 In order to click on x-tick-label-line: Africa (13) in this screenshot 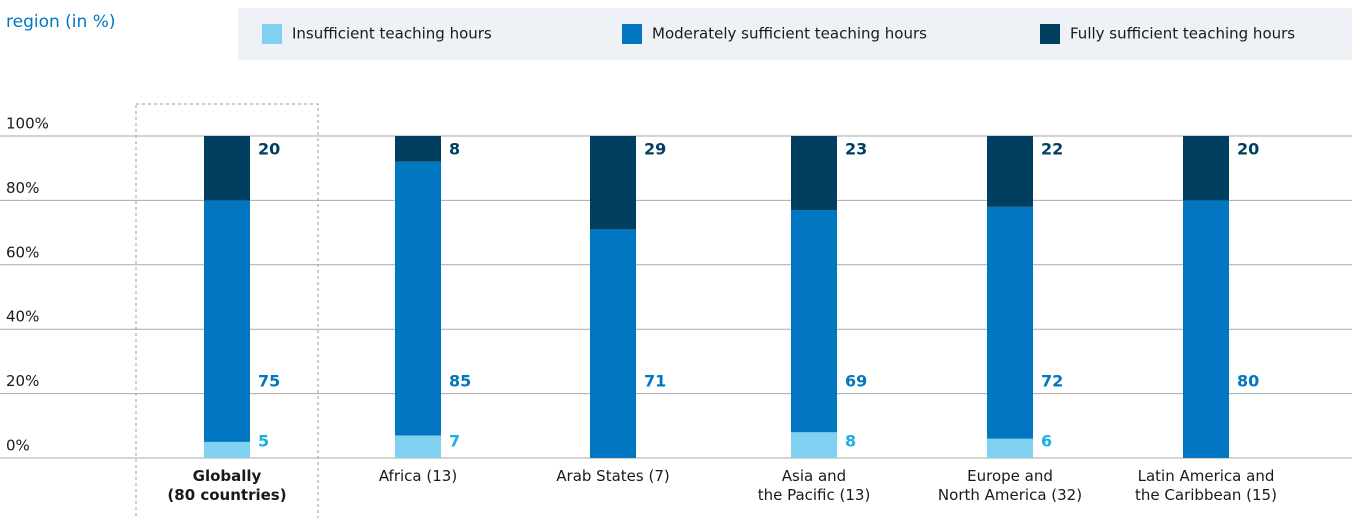, I will do `click(418, 476)`.